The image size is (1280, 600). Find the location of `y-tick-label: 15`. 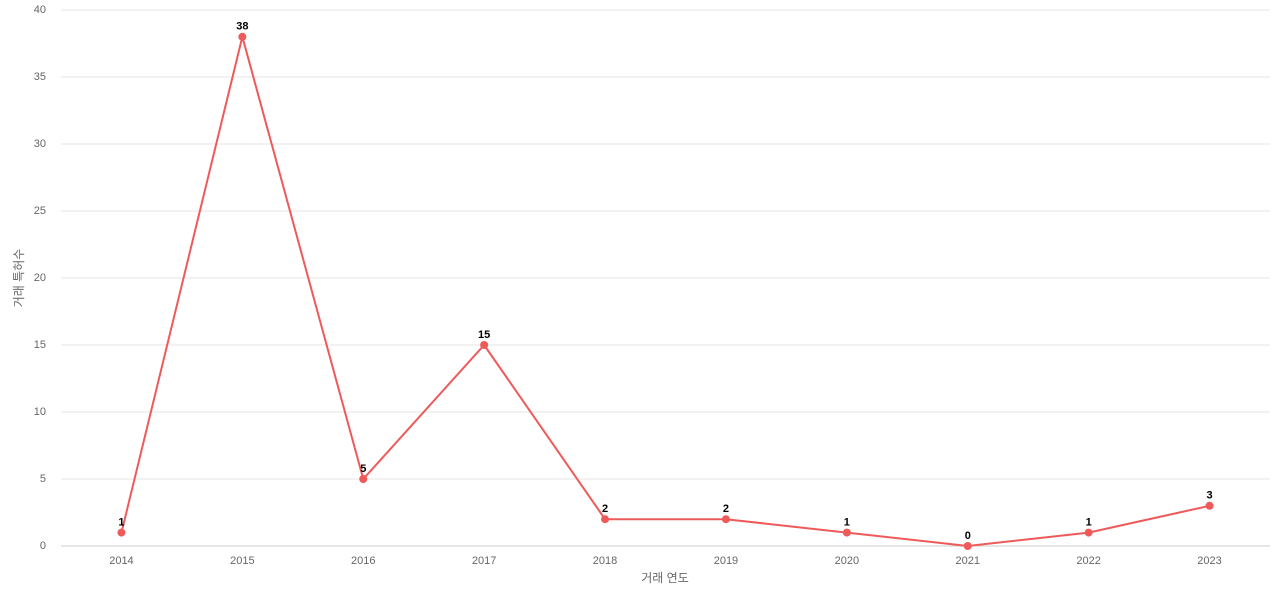

y-tick-label: 15 is located at coordinates (40, 345).